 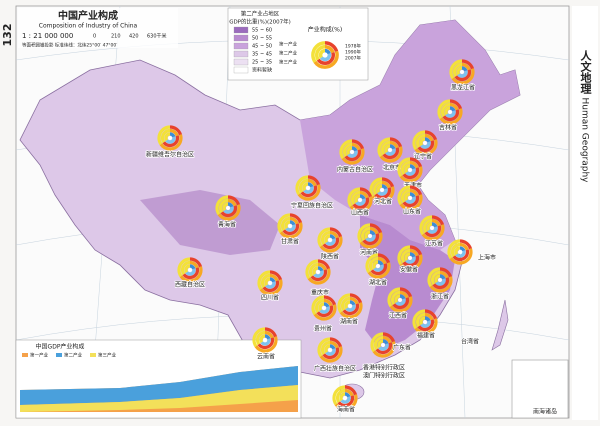 What do you see at coordinates (107, 355) in the screenshot?
I see `inset-legend-label: 第三产业` at bounding box center [107, 355].